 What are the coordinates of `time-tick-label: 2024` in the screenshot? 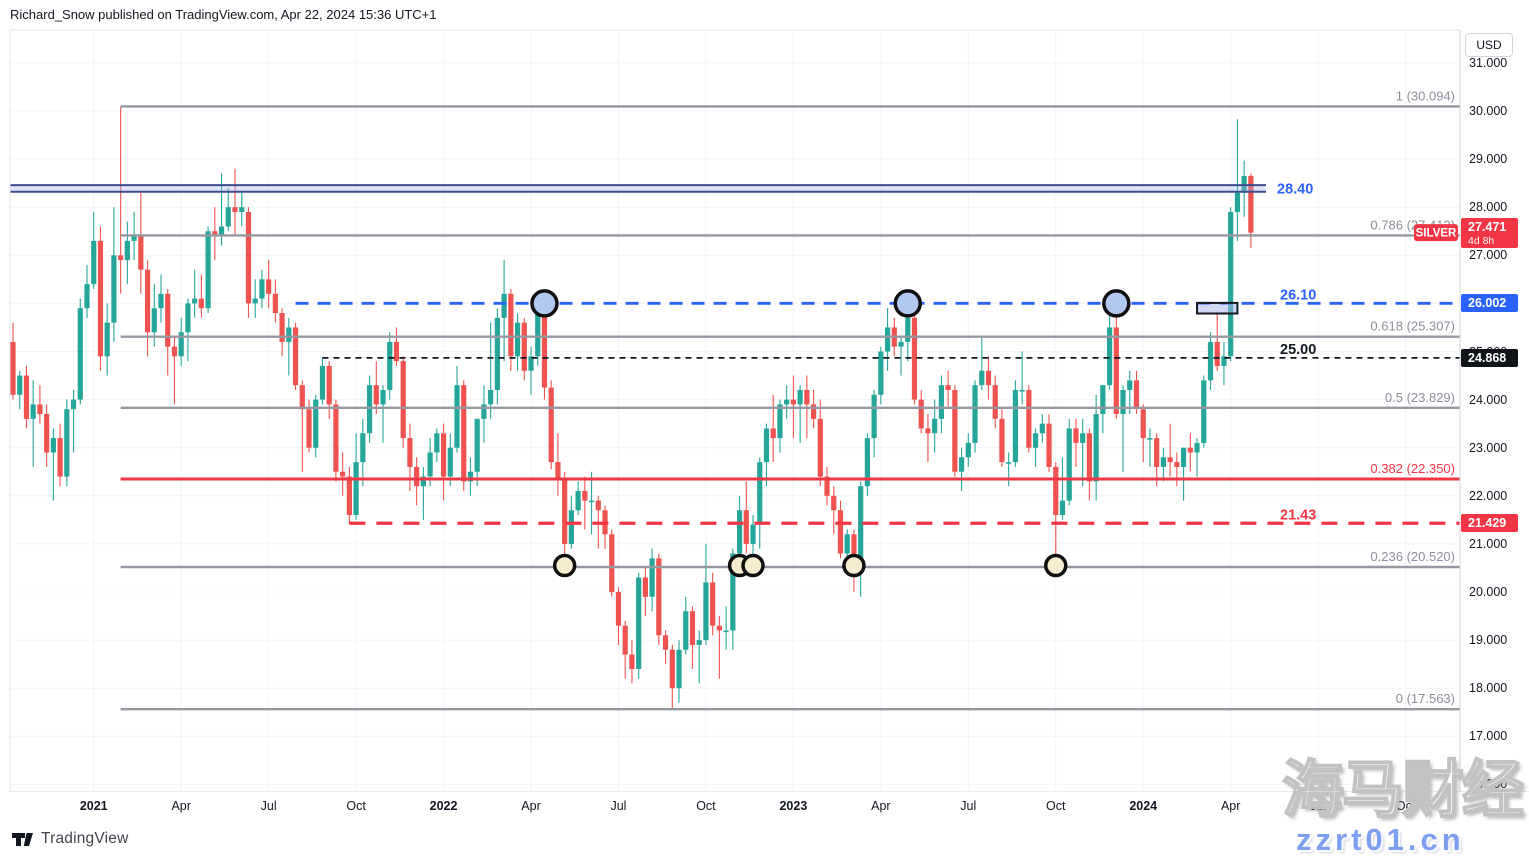 It's located at (1143, 806).